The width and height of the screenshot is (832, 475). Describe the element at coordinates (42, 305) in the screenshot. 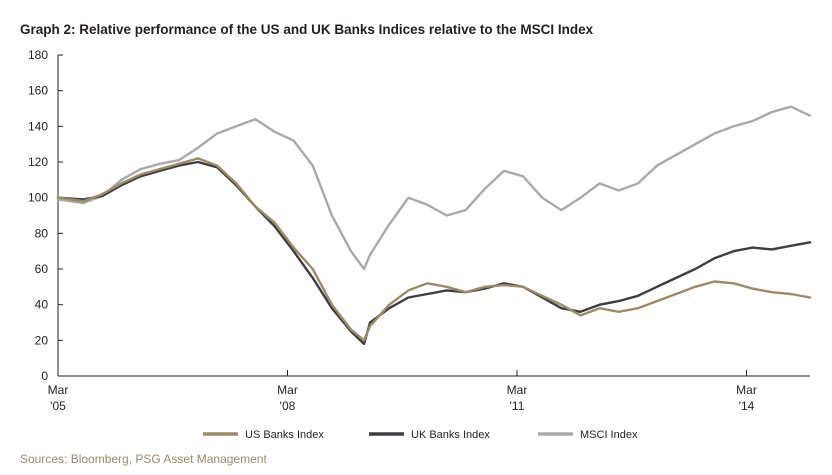

I see `y-tick-label: 40` at that location.